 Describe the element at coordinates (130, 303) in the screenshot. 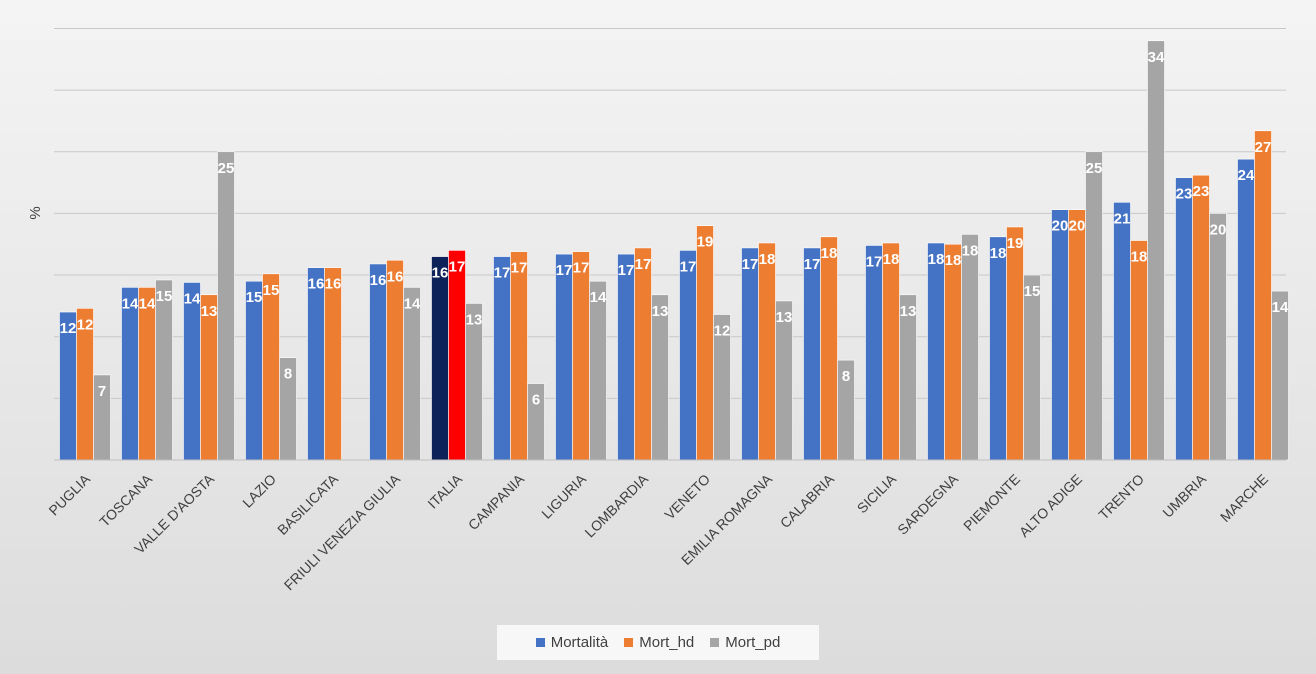

I see `data-label-toscana-series-0: 14` at that location.